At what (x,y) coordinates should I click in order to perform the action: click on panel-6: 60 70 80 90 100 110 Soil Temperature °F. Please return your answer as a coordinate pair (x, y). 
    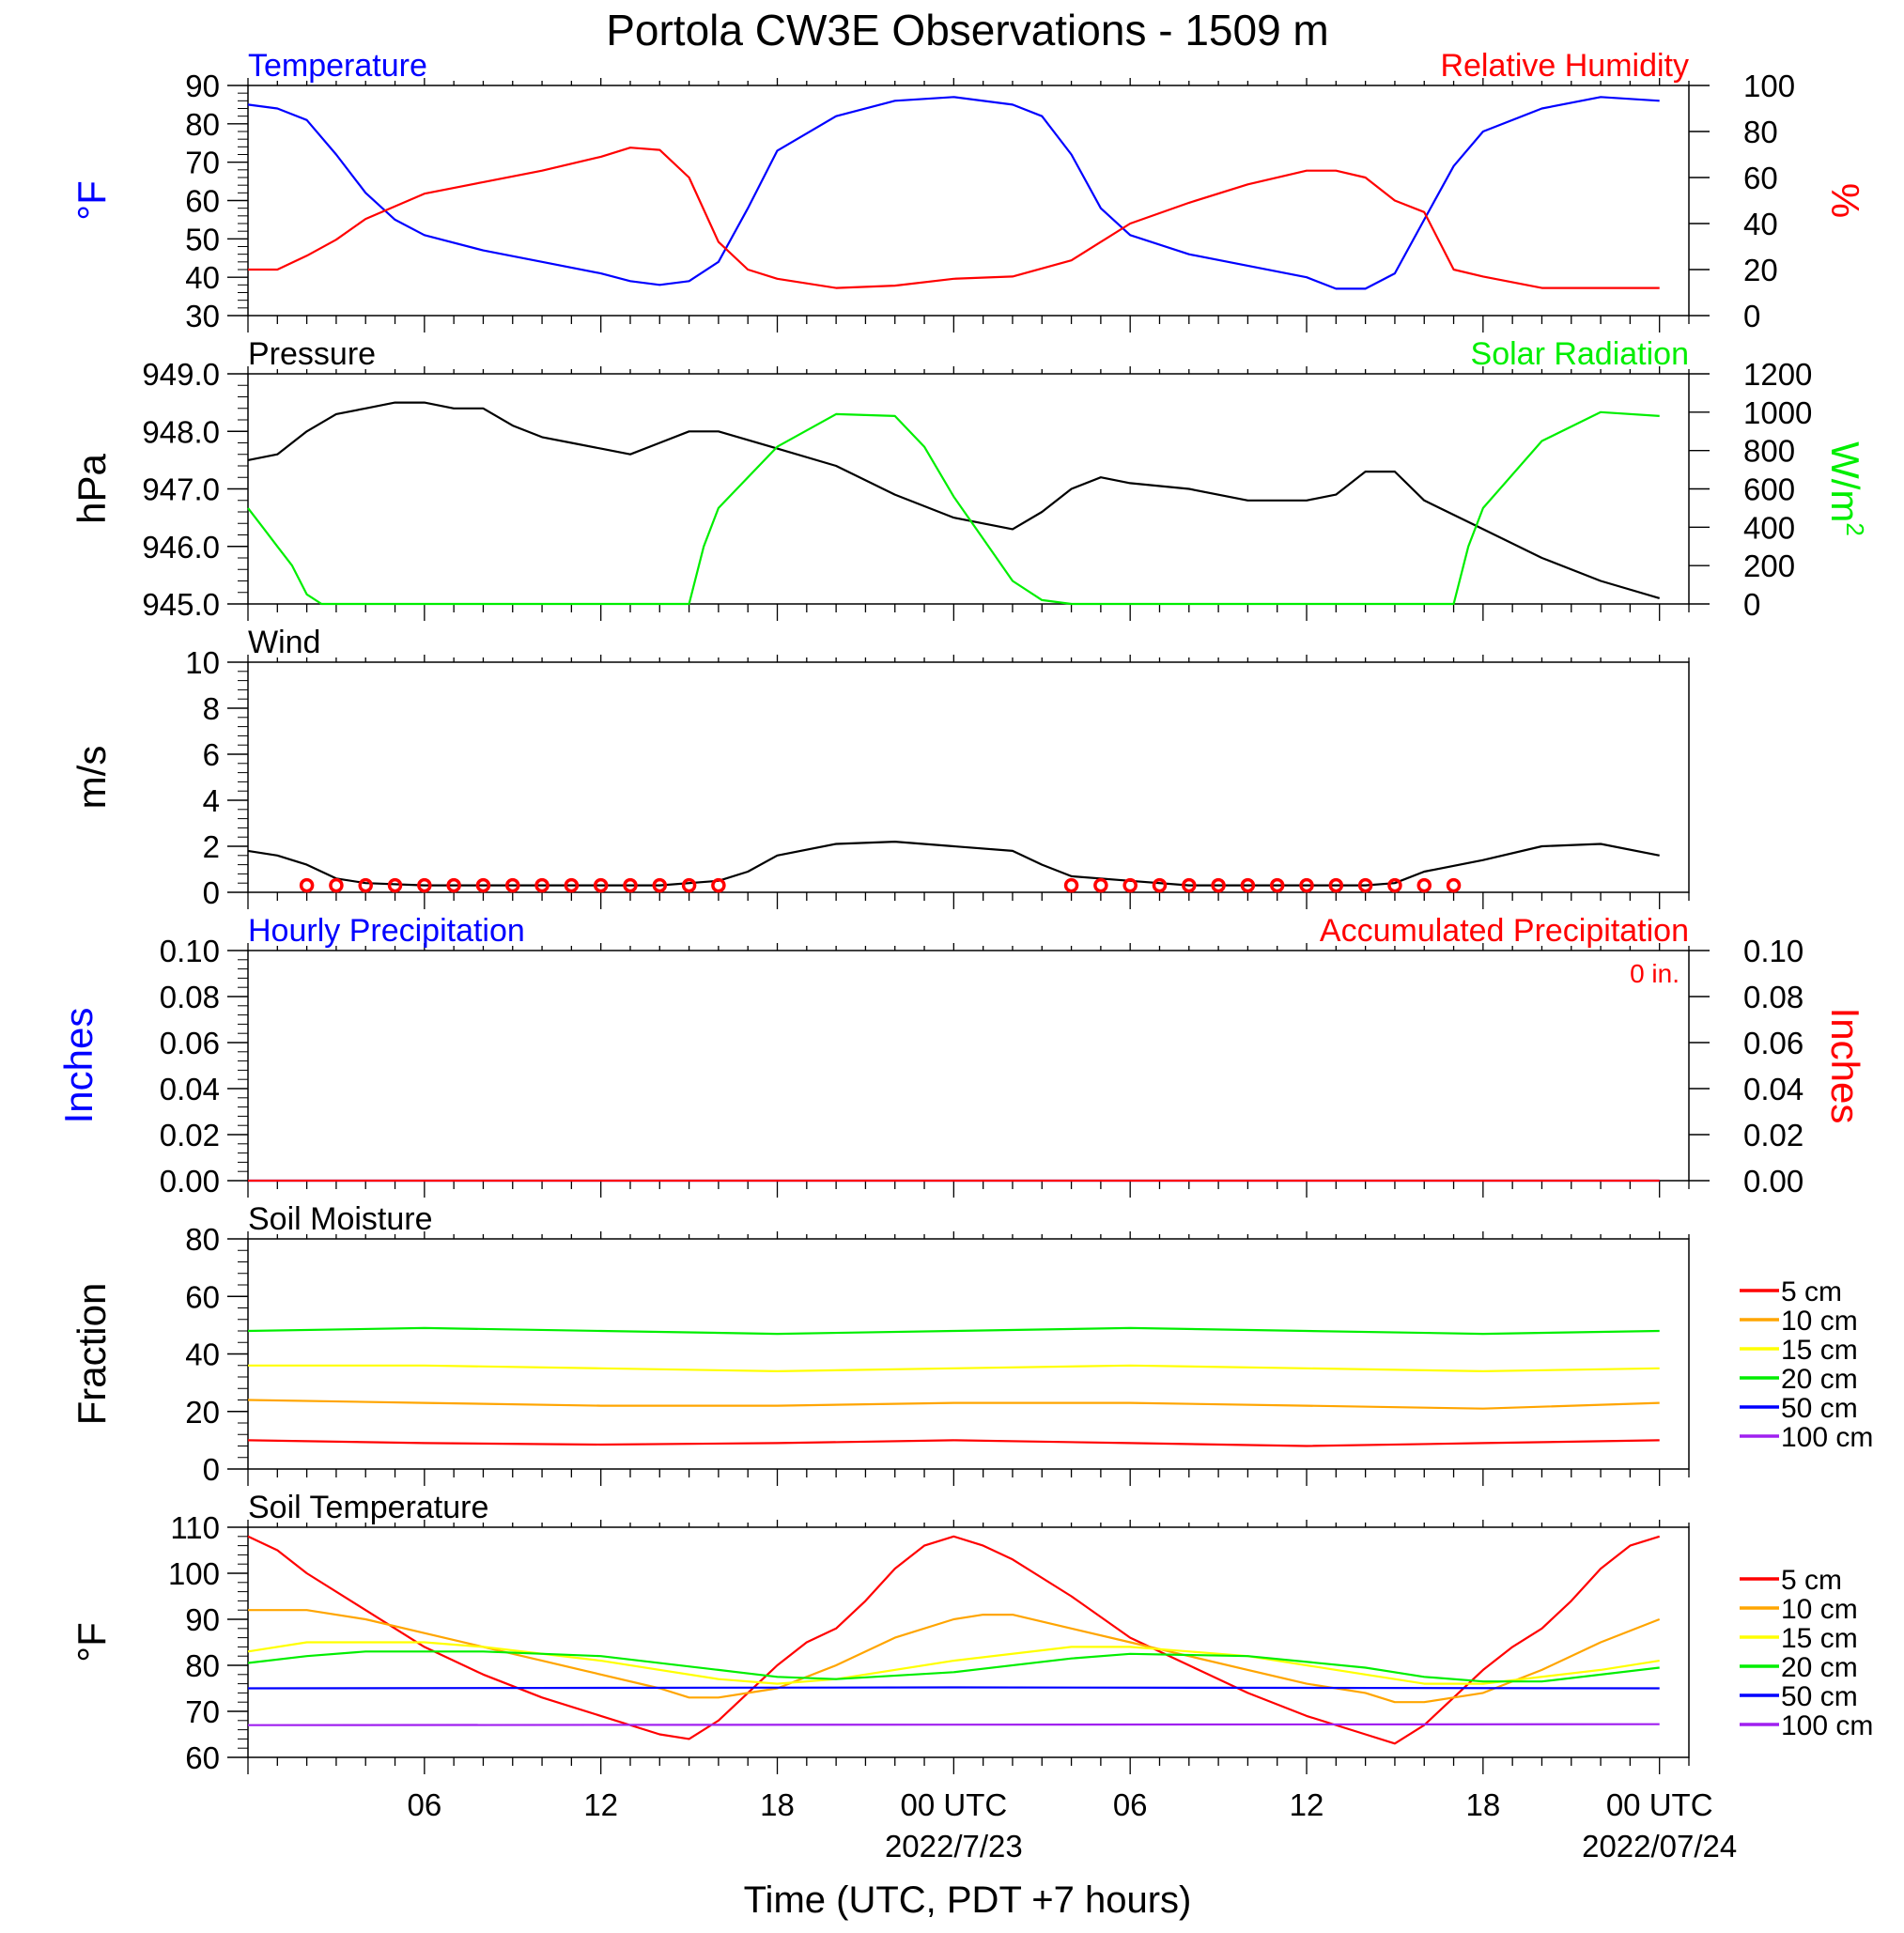
    Looking at the image, I should click on (880, 1632).